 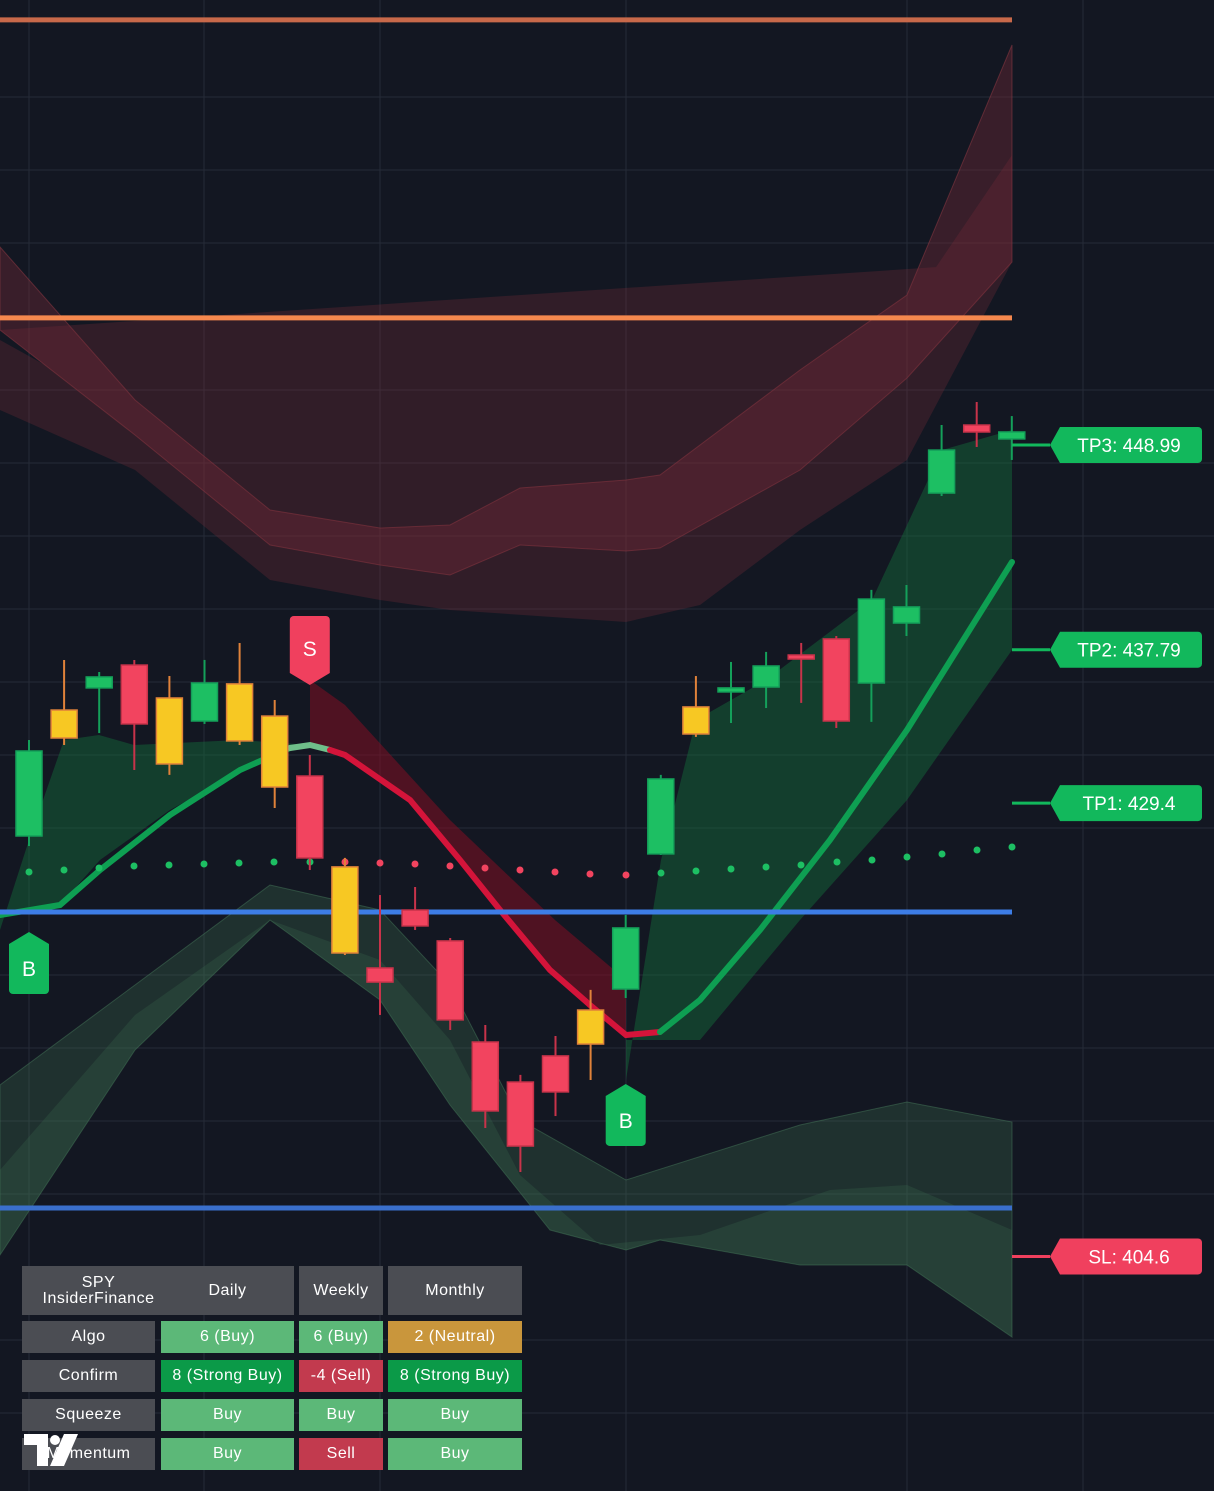 I want to click on bear-cloud, so click(x=468, y=857).